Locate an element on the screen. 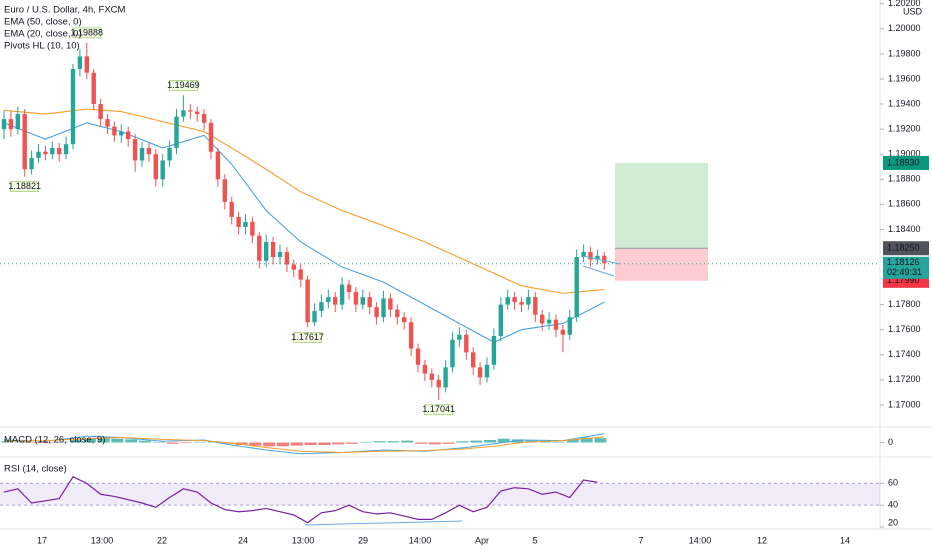  y-tick-label: 1.17600 is located at coordinates (904, 329).